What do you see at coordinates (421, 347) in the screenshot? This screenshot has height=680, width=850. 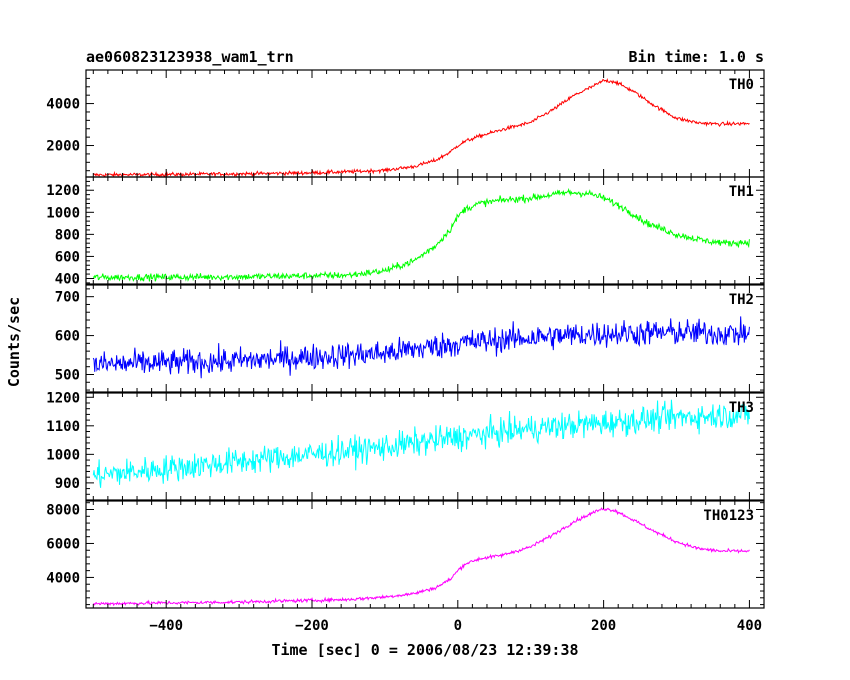 I see `series-line-th2` at bounding box center [421, 347].